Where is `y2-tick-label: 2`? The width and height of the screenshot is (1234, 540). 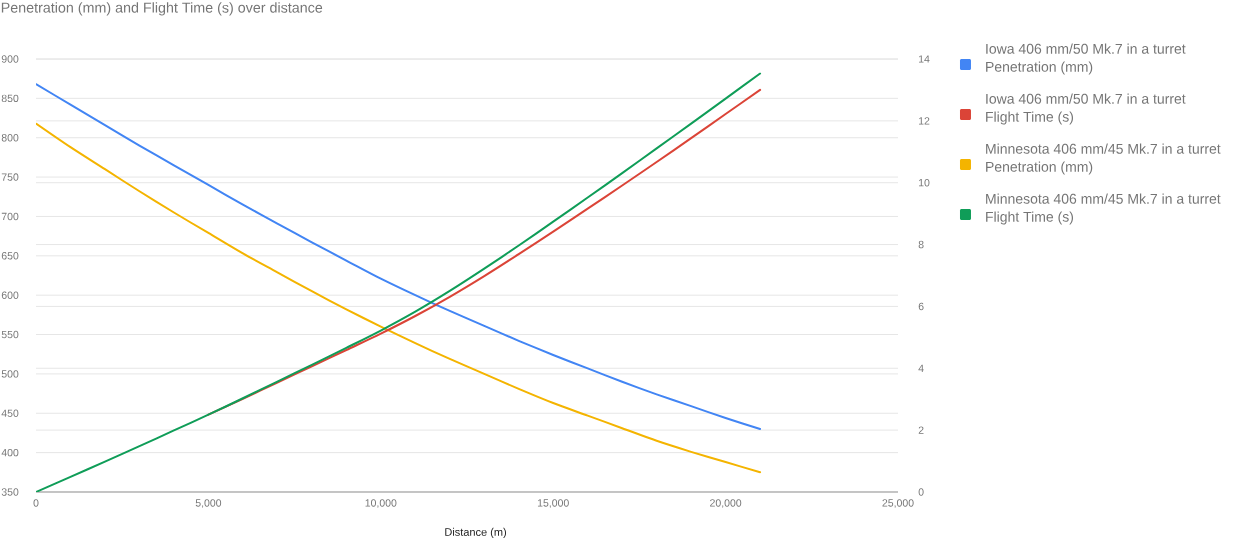
y2-tick-label: 2 is located at coordinates (921, 430).